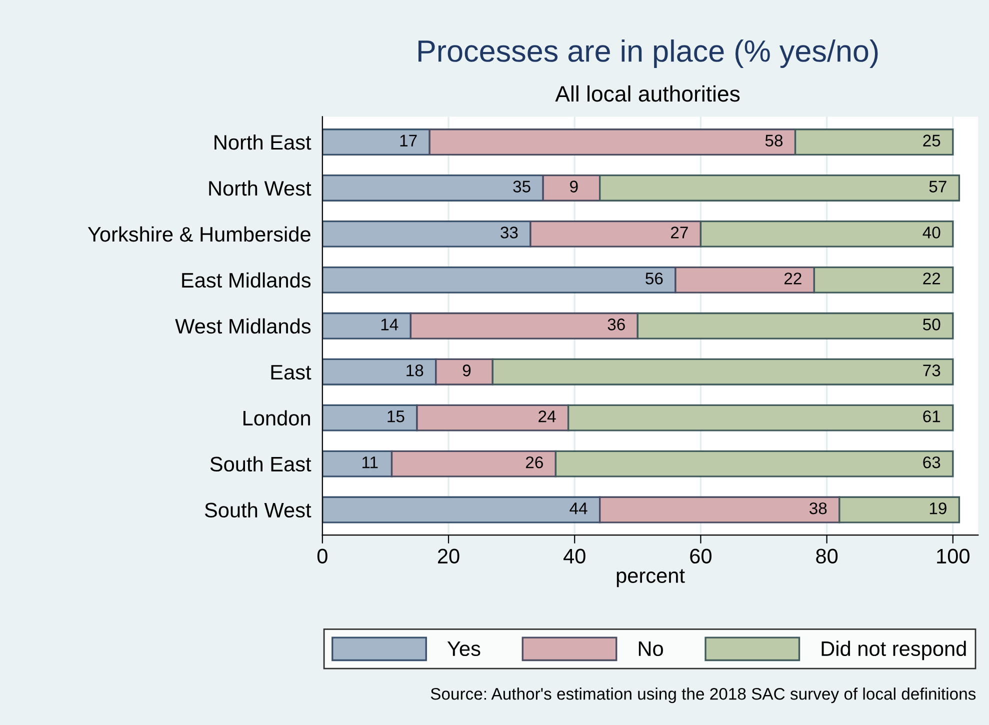  What do you see at coordinates (246, 280) in the screenshot?
I see `y-tick-label: East Midlands` at bounding box center [246, 280].